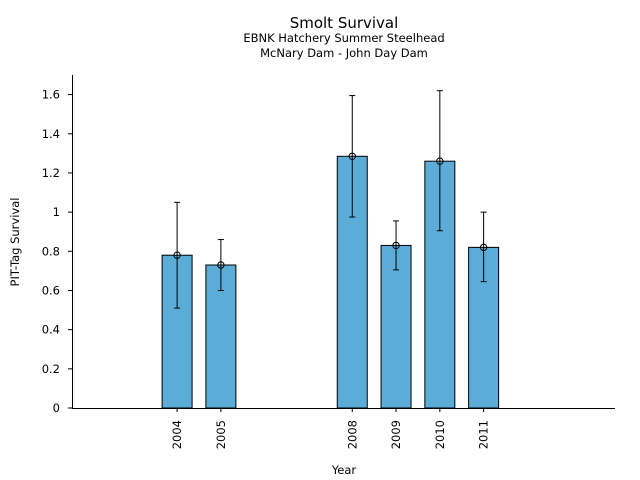  Describe the element at coordinates (56, 408) in the screenshot. I see `y-tick-label-0: 0` at that location.